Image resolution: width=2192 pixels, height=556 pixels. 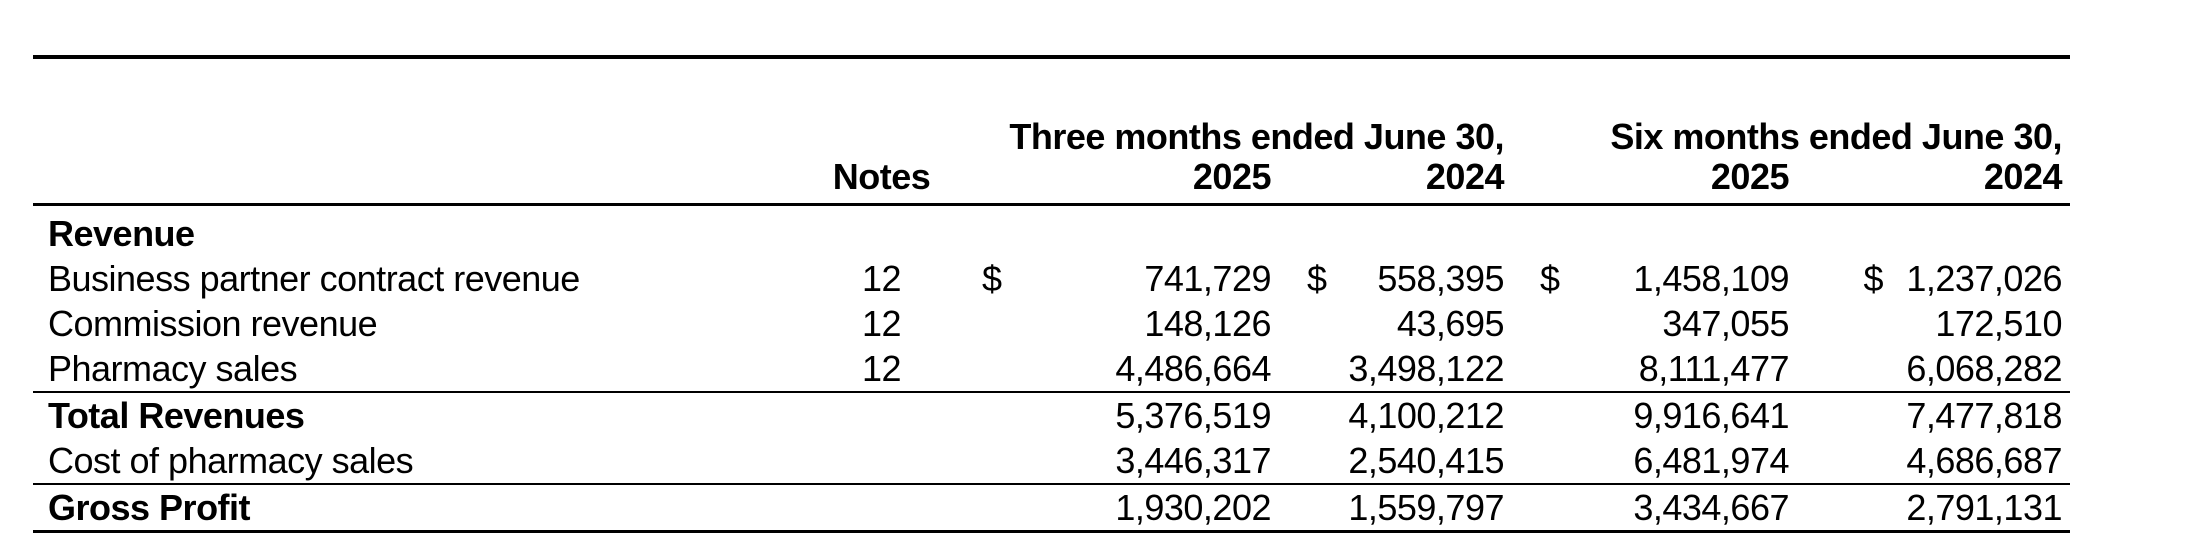 What do you see at coordinates (176, 415) in the screenshot?
I see `row-label: Total Revenues` at bounding box center [176, 415].